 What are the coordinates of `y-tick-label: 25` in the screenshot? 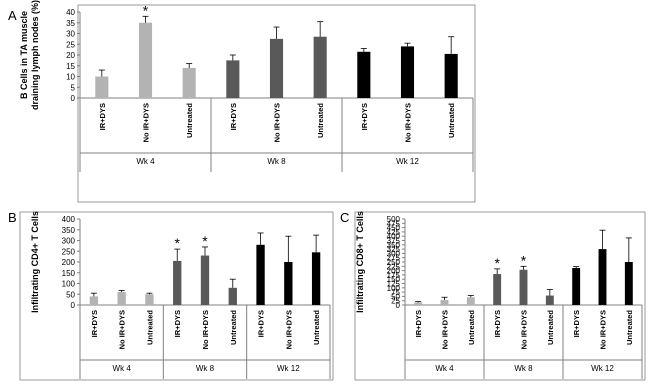 It's located at (395, 301).